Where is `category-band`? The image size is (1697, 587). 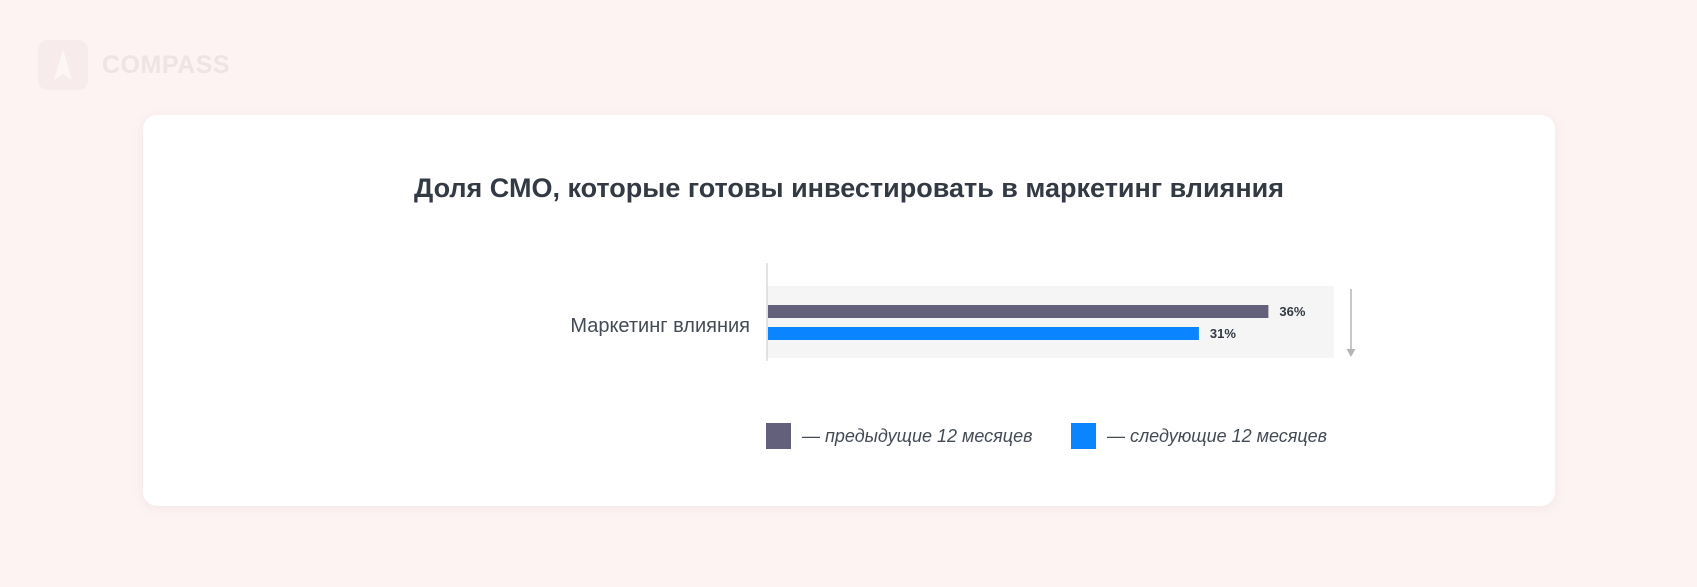
category-band is located at coordinates (1050, 322).